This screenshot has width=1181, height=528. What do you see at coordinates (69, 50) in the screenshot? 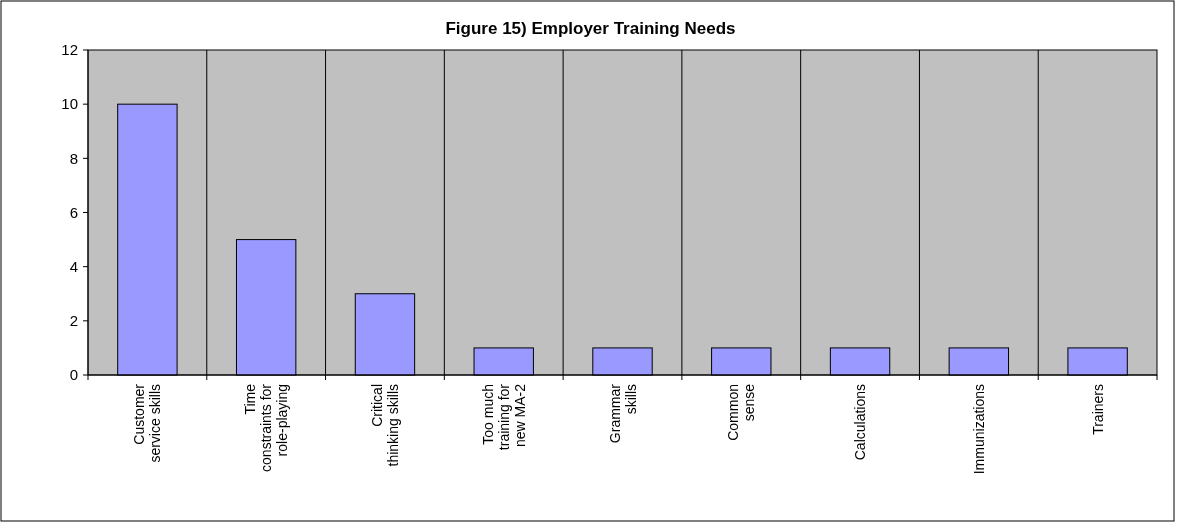
I see `y-tick-label: 12` at bounding box center [69, 50].